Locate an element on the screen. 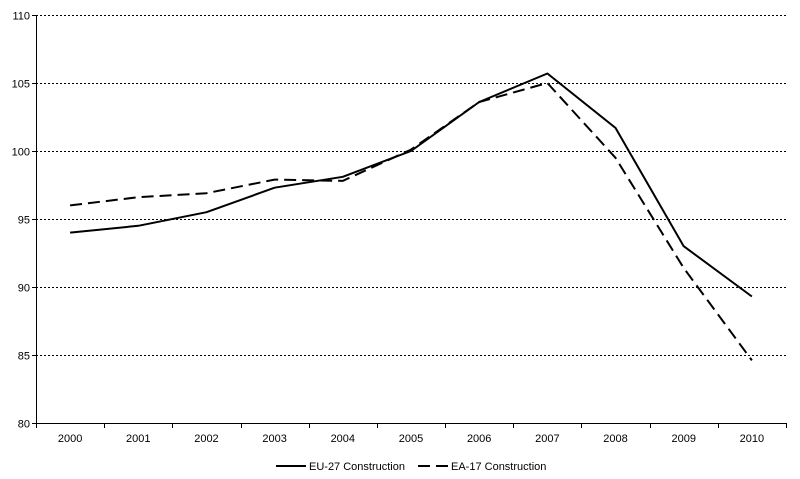 The width and height of the screenshot is (800, 479). legend-label: EA-17 Construction is located at coordinates (498, 467).